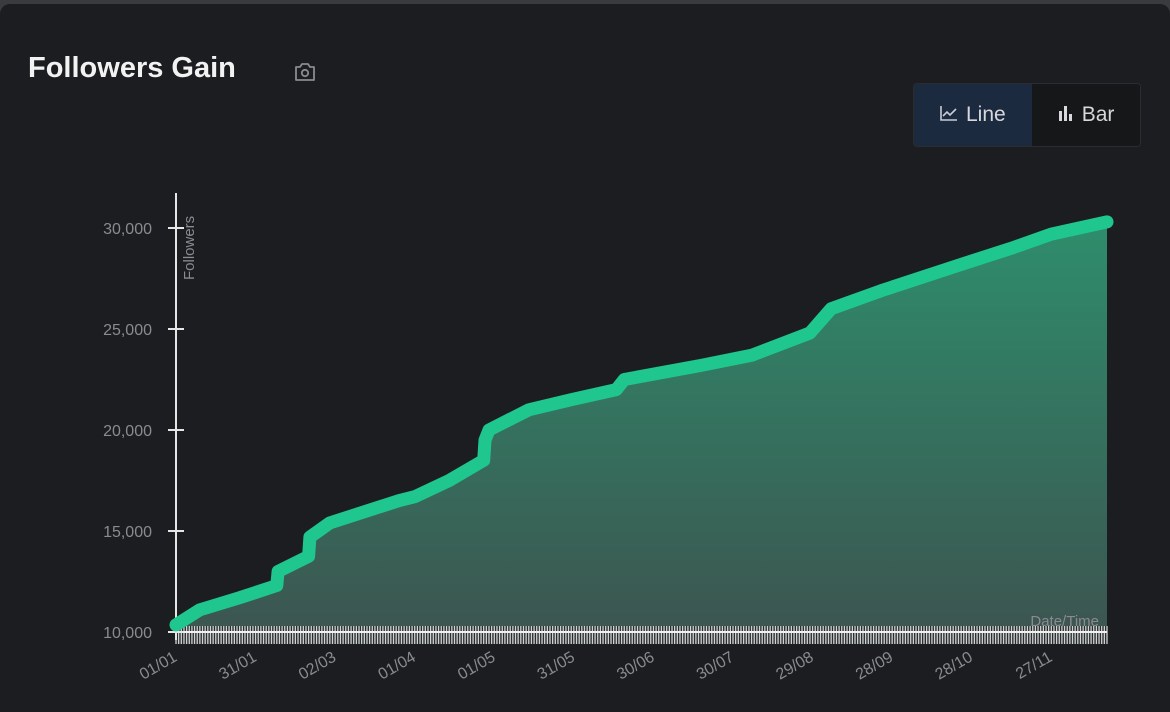 This screenshot has width=1170, height=712. What do you see at coordinates (1066, 115) in the screenshot?
I see `bar-chart-icon` at bounding box center [1066, 115].